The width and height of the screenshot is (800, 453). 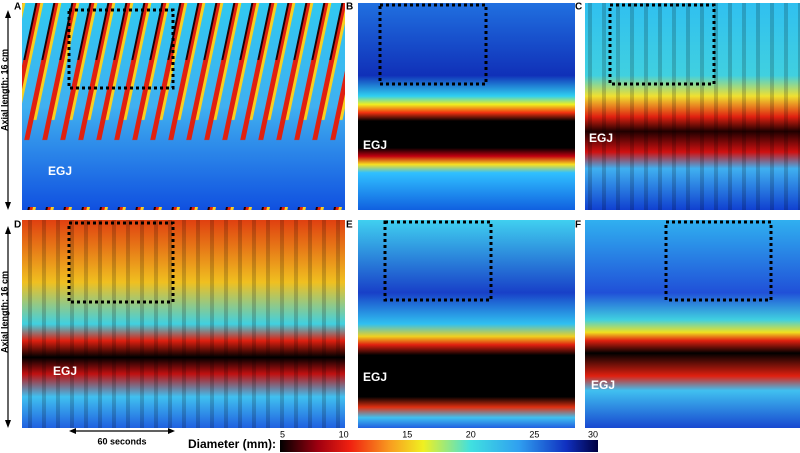 I want to click on colorbar-tick-label: 10, so click(x=344, y=434).